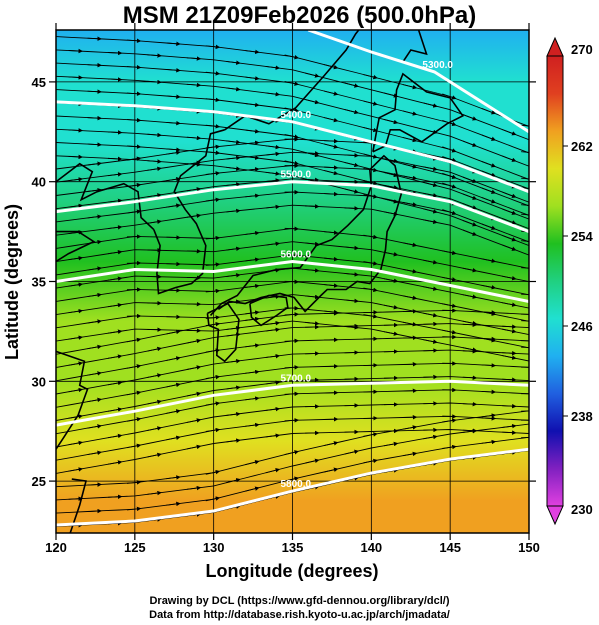 The height and width of the screenshot is (625, 599). I want to click on x-tick-label: 150, so click(529, 547).